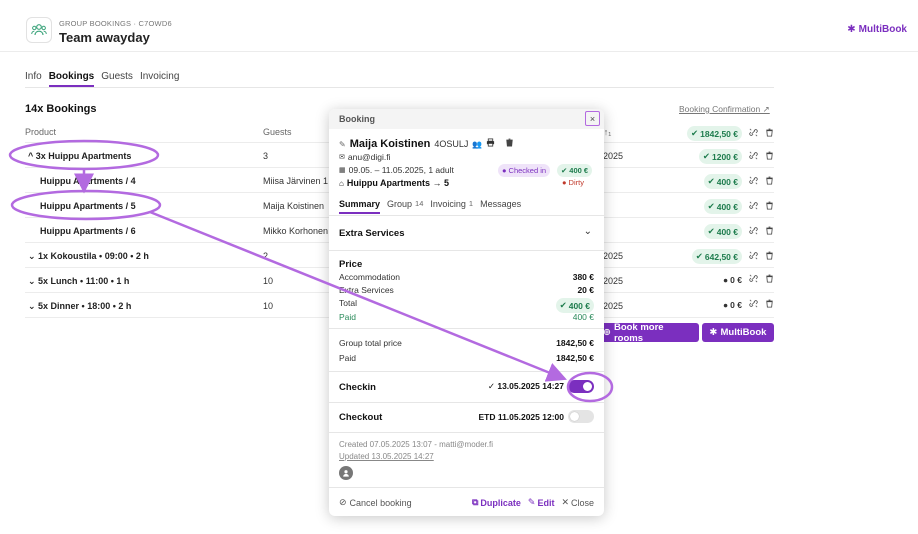  I want to click on guest-email-row: ✉ anu@digi.fi, so click(365, 157).